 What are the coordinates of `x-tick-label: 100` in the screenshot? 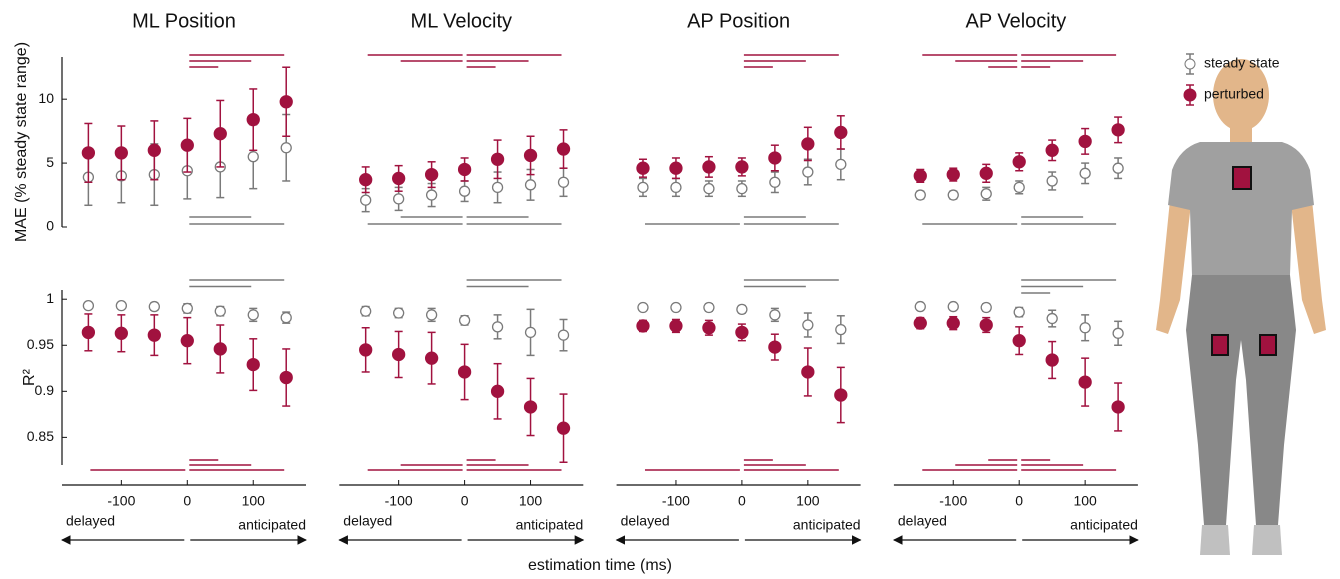 It's located at (1085, 501).